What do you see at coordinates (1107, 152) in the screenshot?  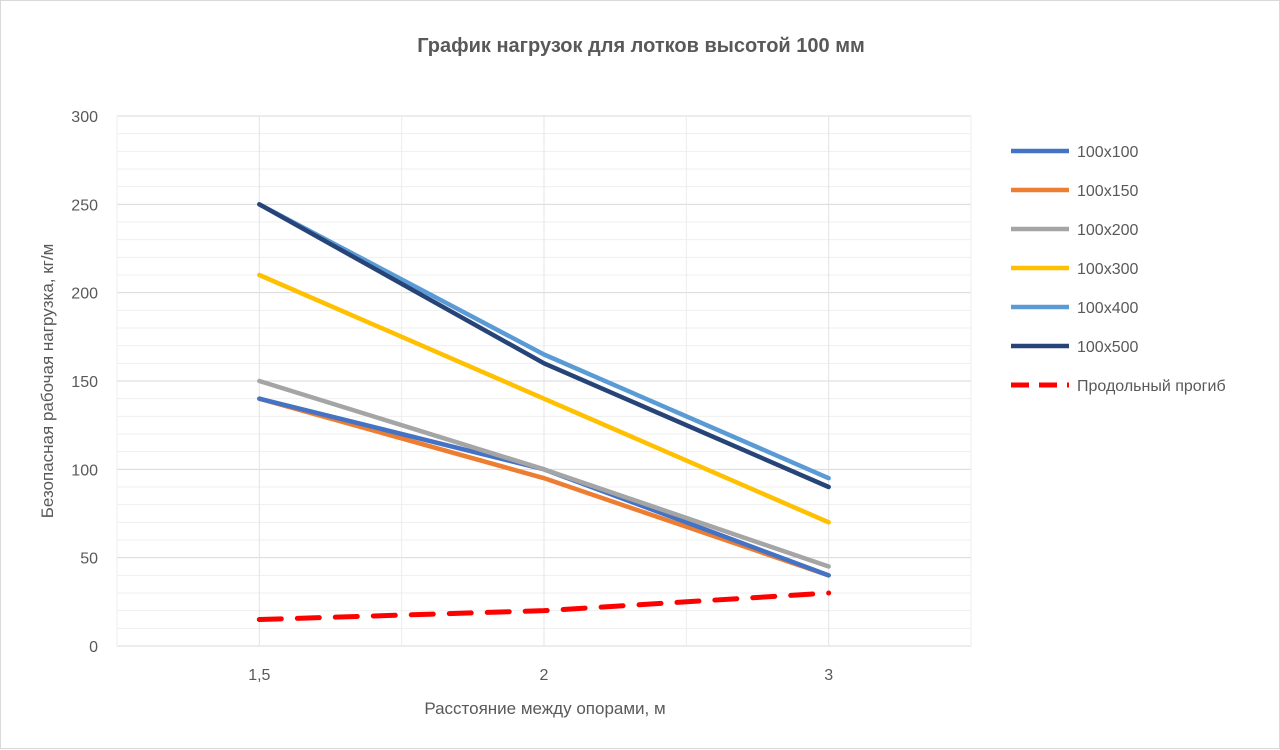 I see `legend-label: 100x100` at bounding box center [1107, 152].